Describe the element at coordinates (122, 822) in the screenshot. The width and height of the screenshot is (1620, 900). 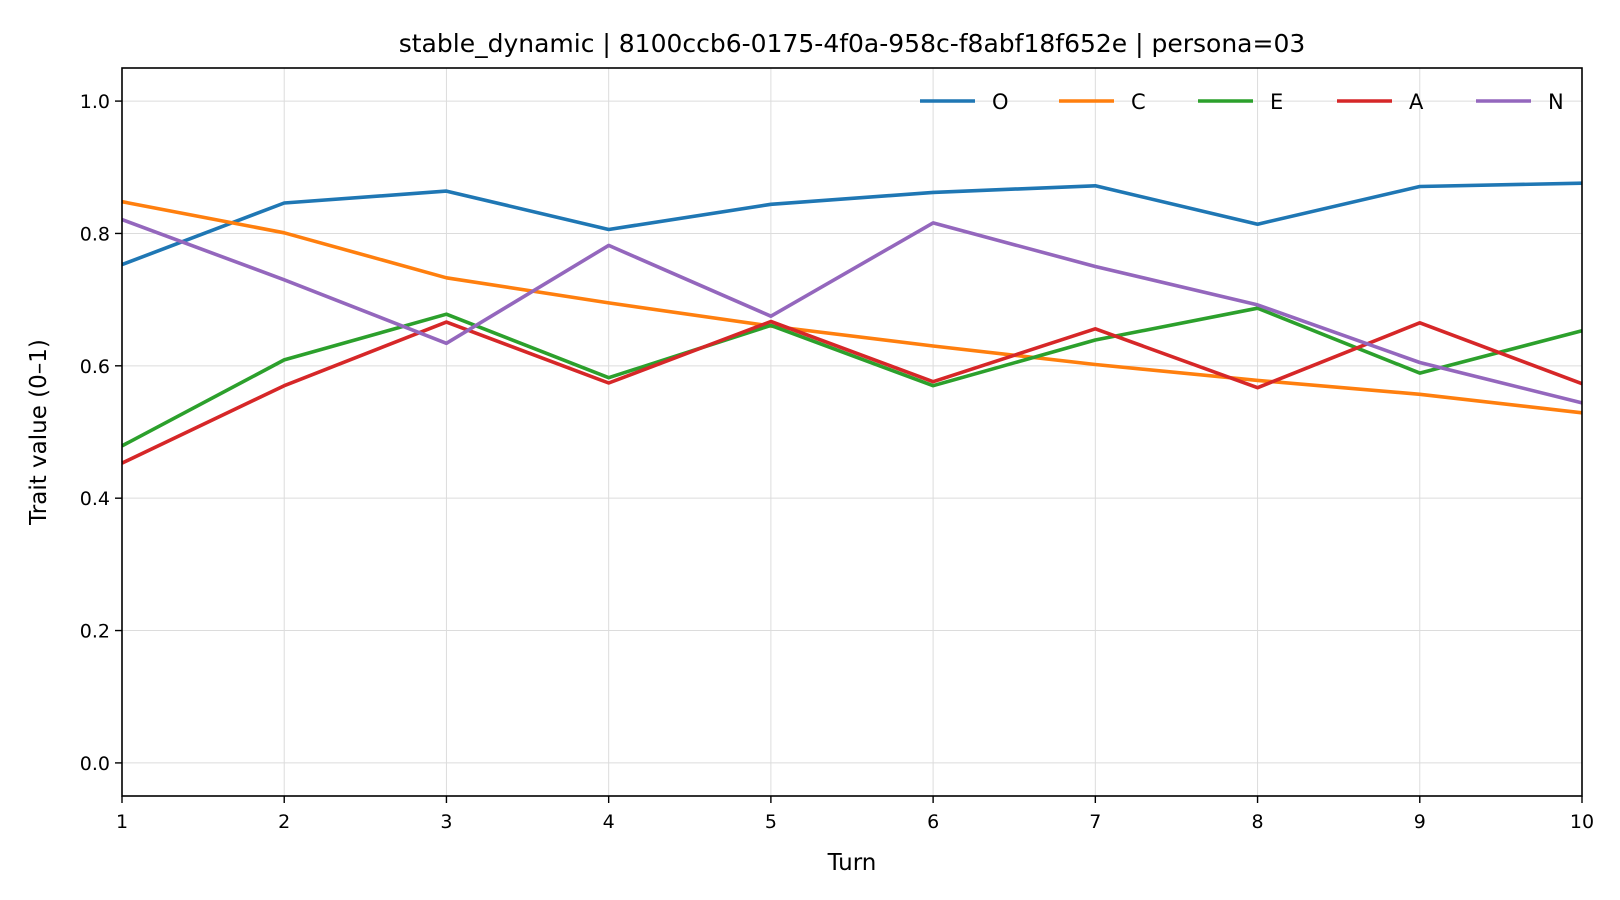
I see `x-tick-label: 1` at that location.